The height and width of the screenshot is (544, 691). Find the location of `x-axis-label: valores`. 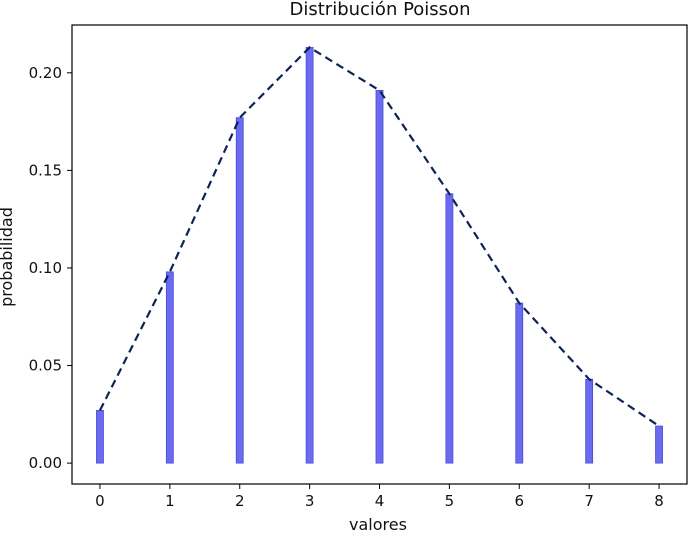

x-axis-label: valores is located at coordinates (378, 524).